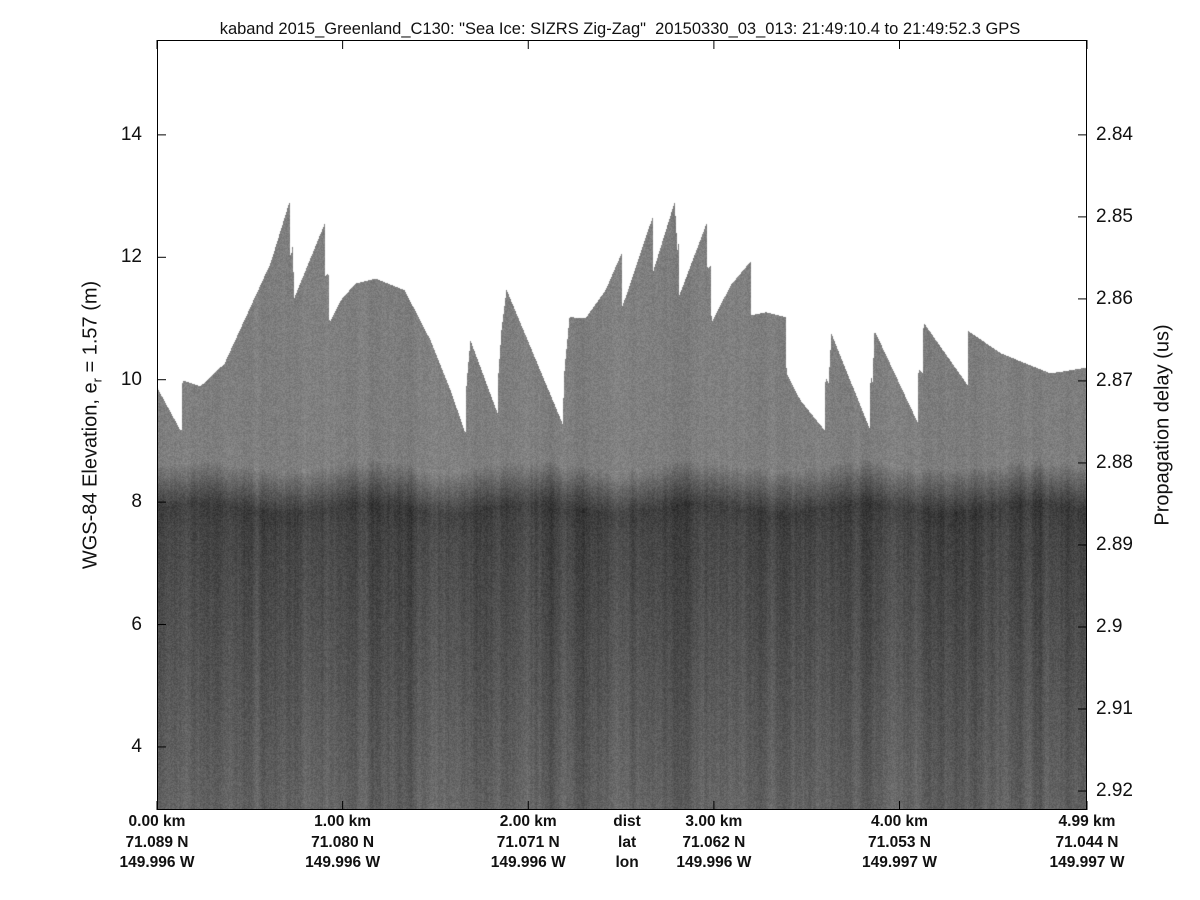 This screenshot has height=900, width=1200. Describe the element at coordinates (1114, 544) in the screenshot. I see `y2-tick-label: 2.89` at that location.